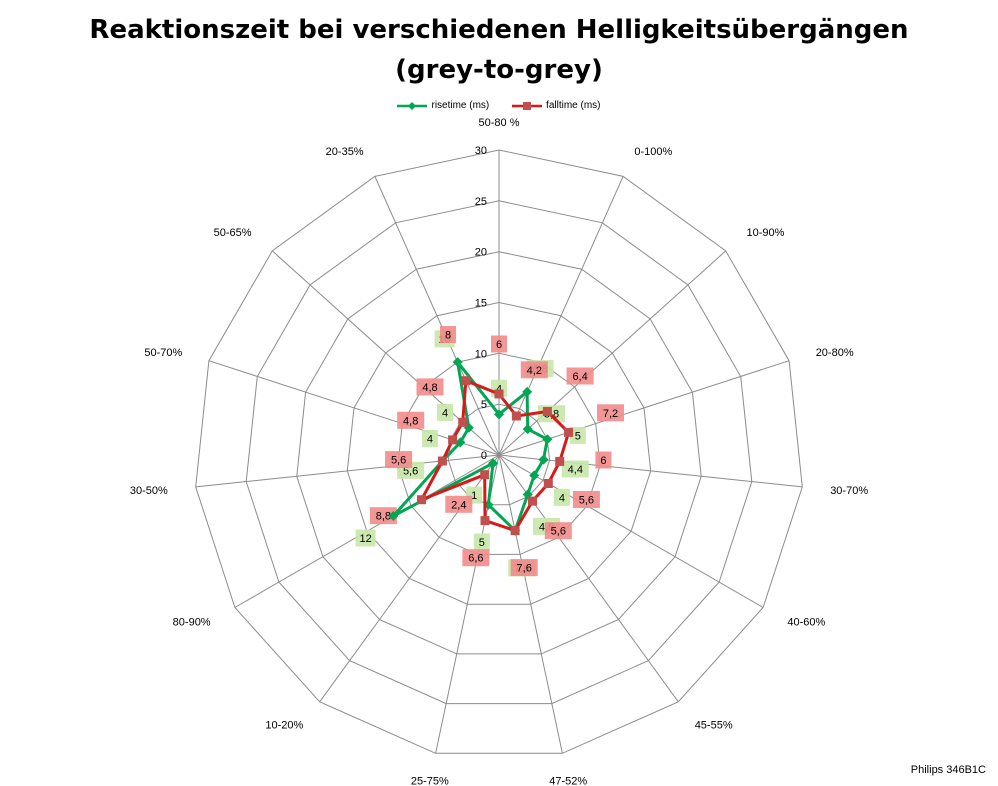 The width and height of the screenshot is (998, 786). Describe the element at coordinates (499, 123) in the screenshot. I see `category-label: 50-80 %` at that location.